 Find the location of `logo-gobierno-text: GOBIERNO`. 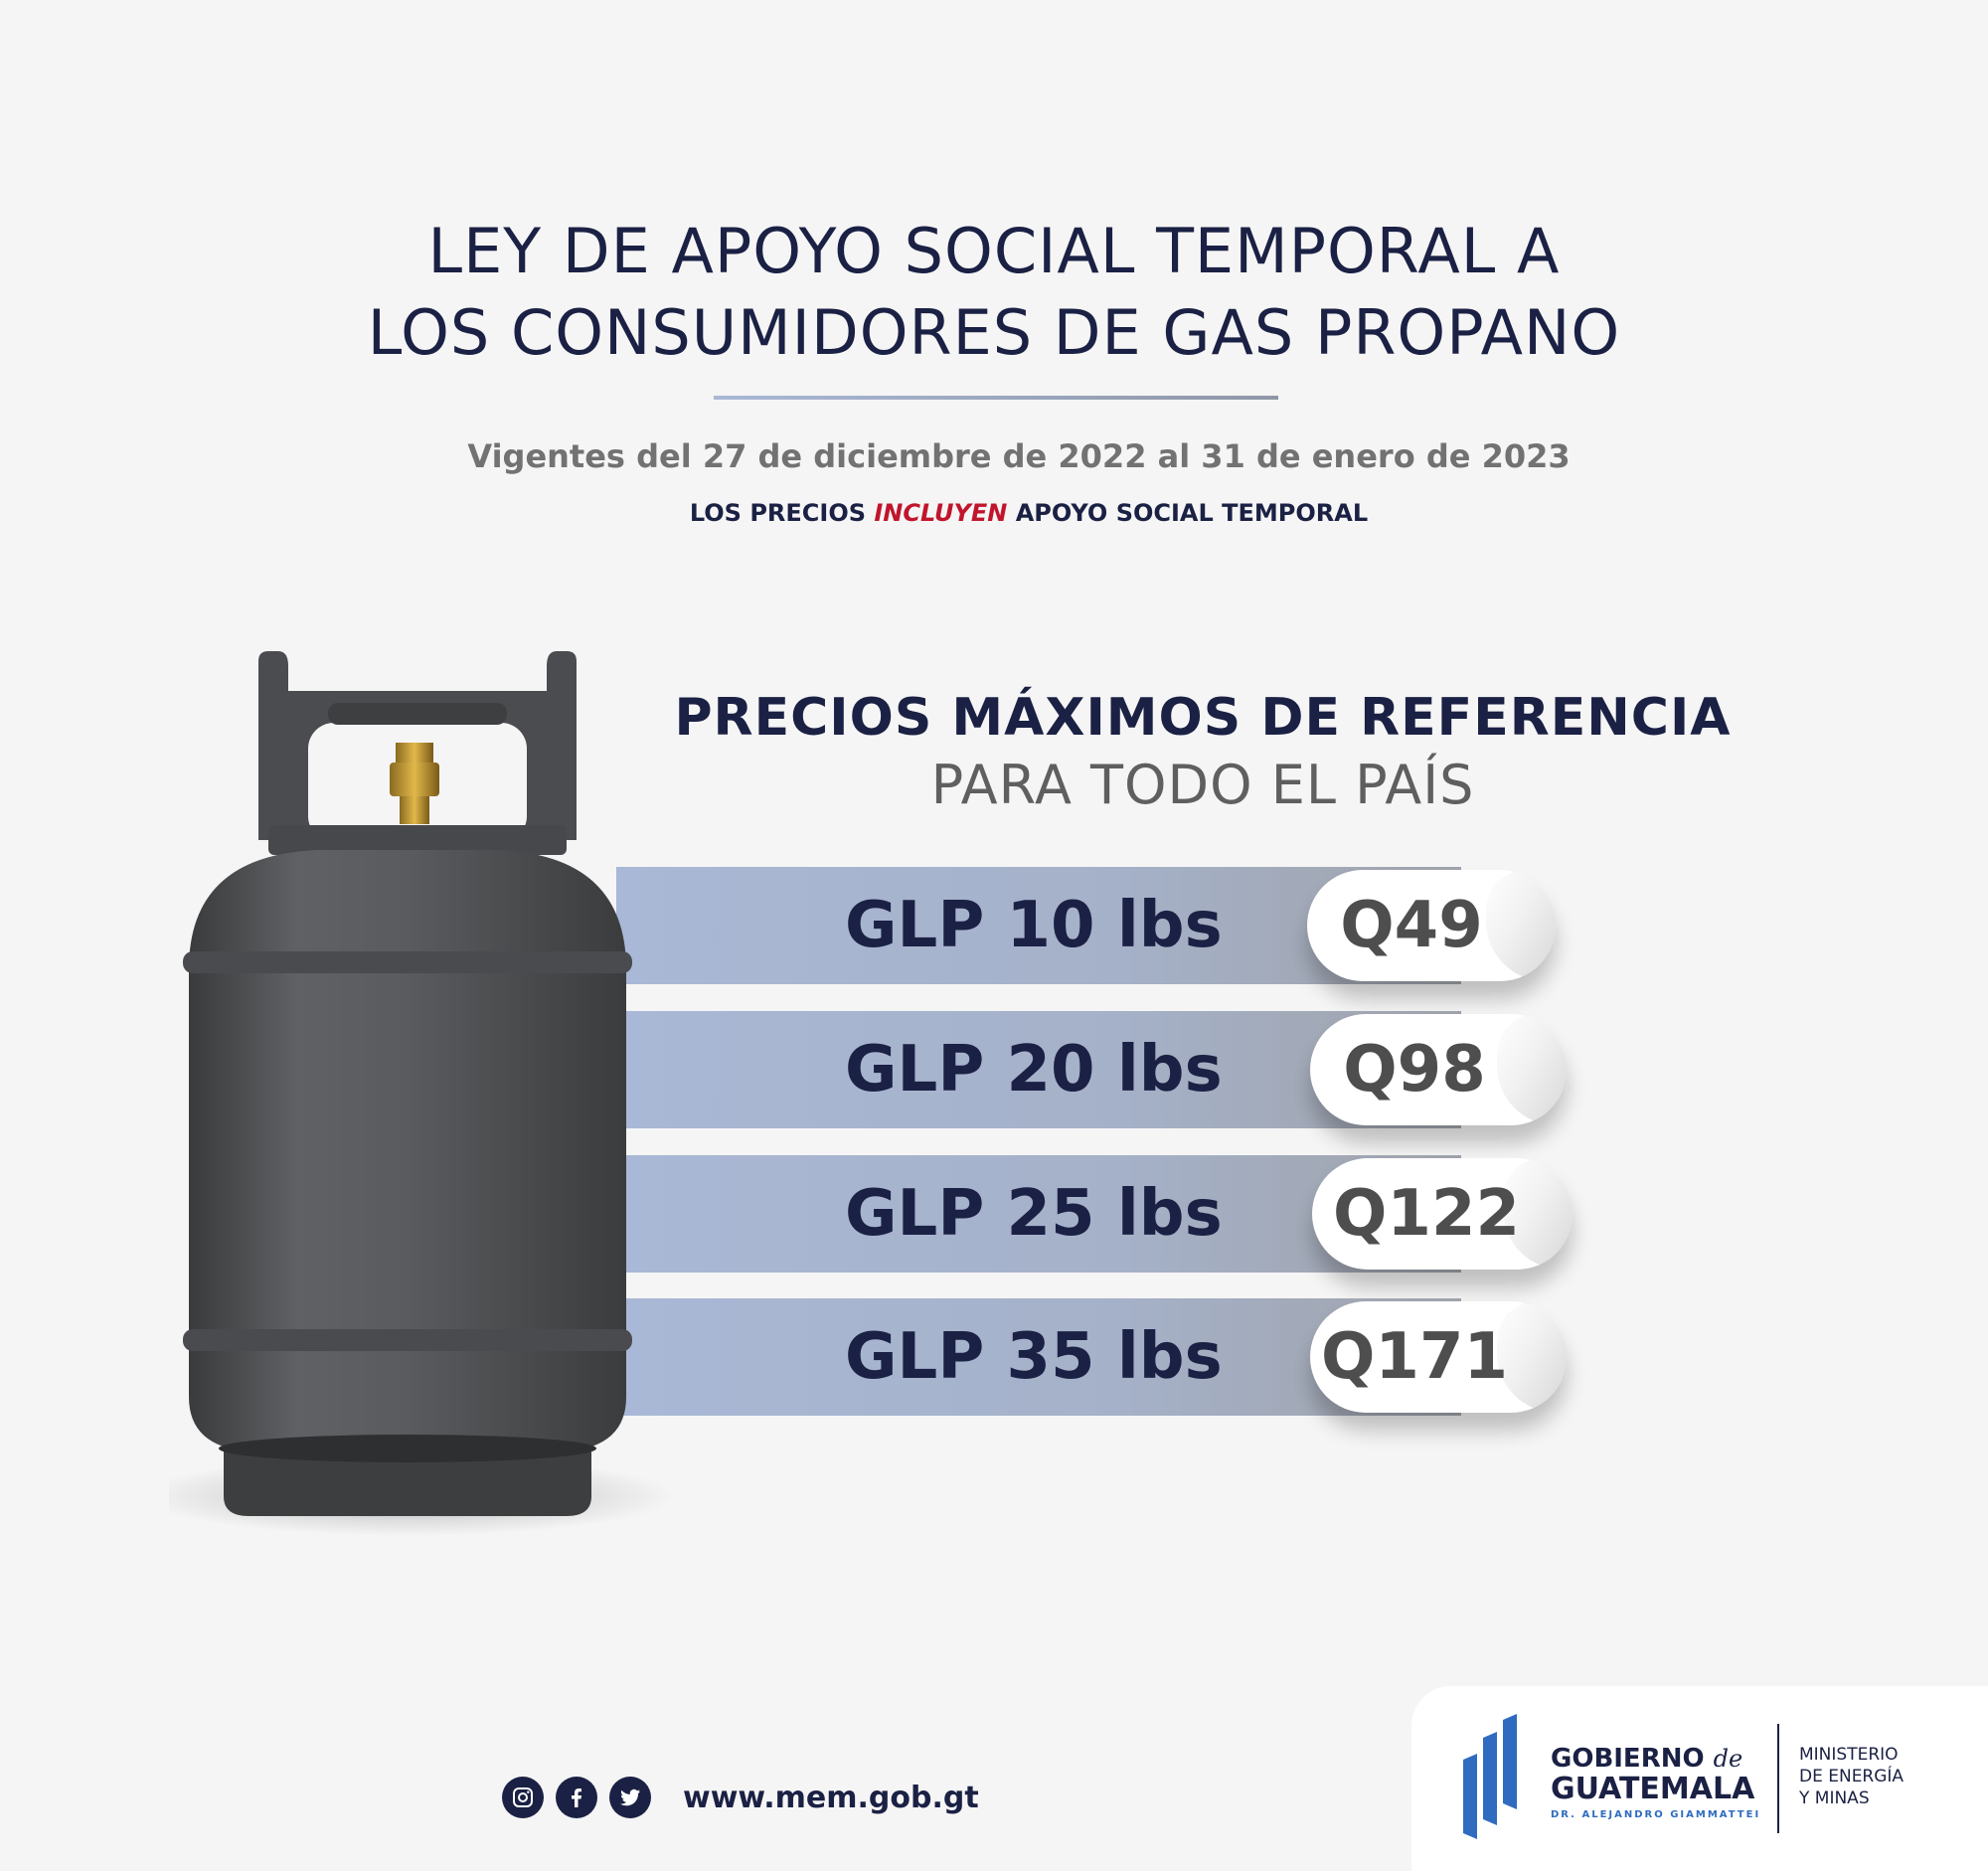

logo-gobierno-text: GOBIERNO is located at coordinates (1628, 1759).